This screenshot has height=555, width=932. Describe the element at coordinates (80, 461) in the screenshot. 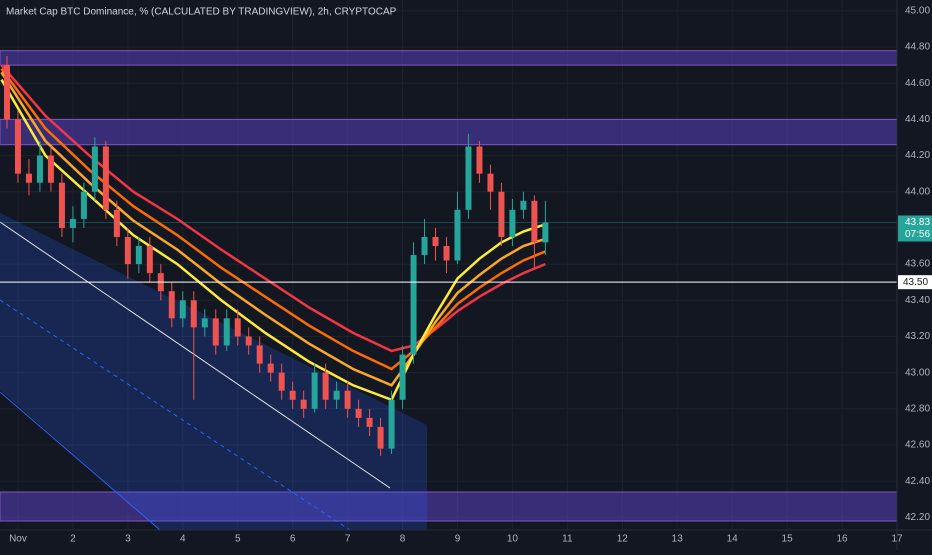

I see `channel-low` at that location.